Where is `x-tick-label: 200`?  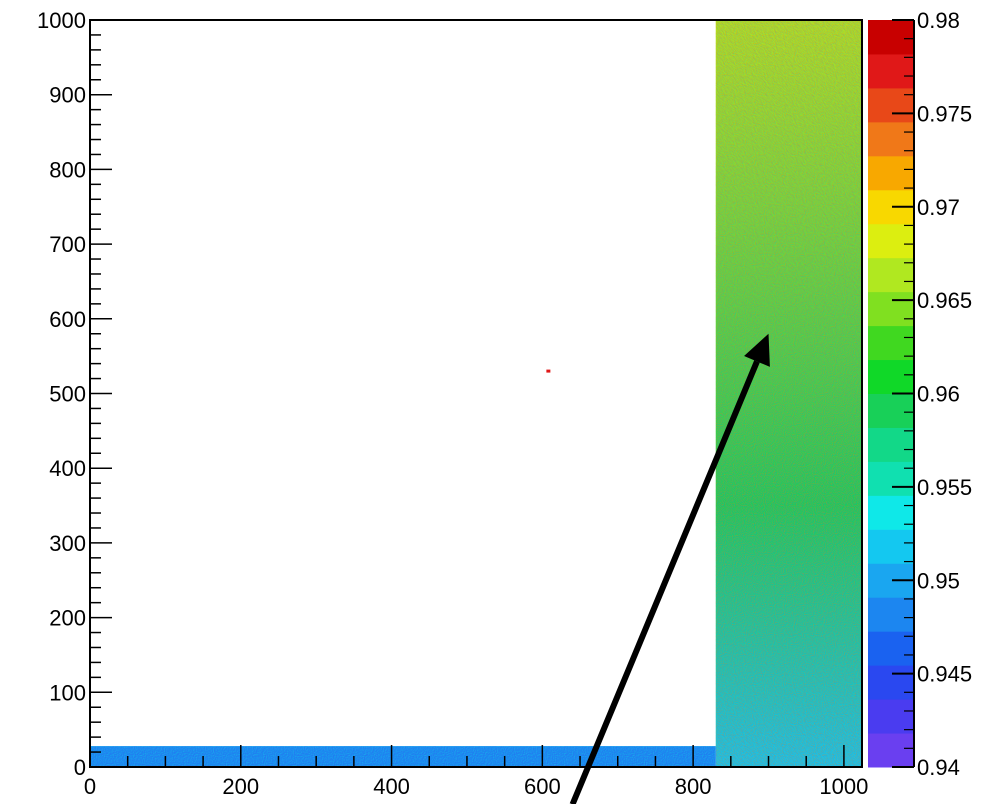
x-tick-label: 200 is located at coordinates (240, 786).